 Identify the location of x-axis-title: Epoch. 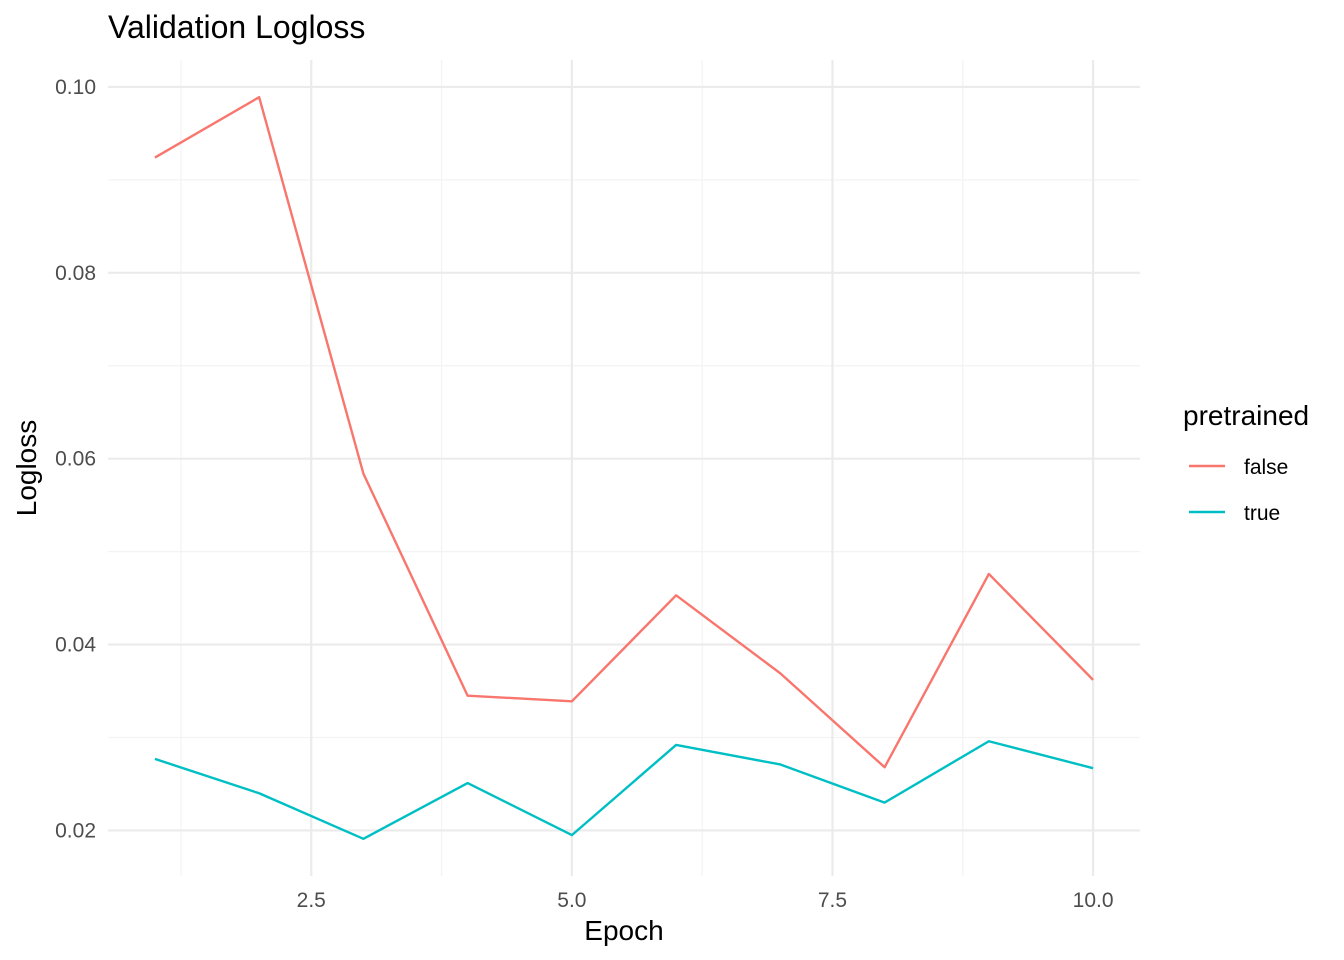
(623, 930).